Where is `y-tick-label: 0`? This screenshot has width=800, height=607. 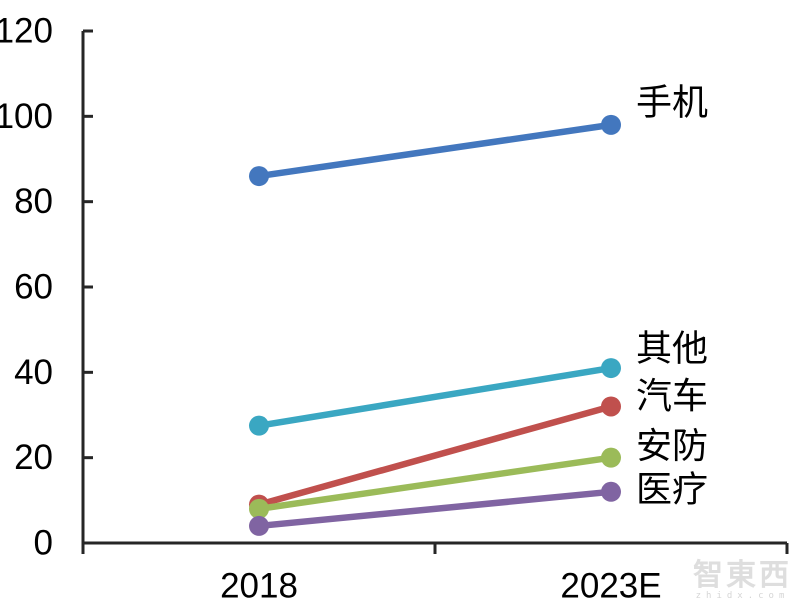
y-tick-label: 0 is located at coordinates (43, 543).